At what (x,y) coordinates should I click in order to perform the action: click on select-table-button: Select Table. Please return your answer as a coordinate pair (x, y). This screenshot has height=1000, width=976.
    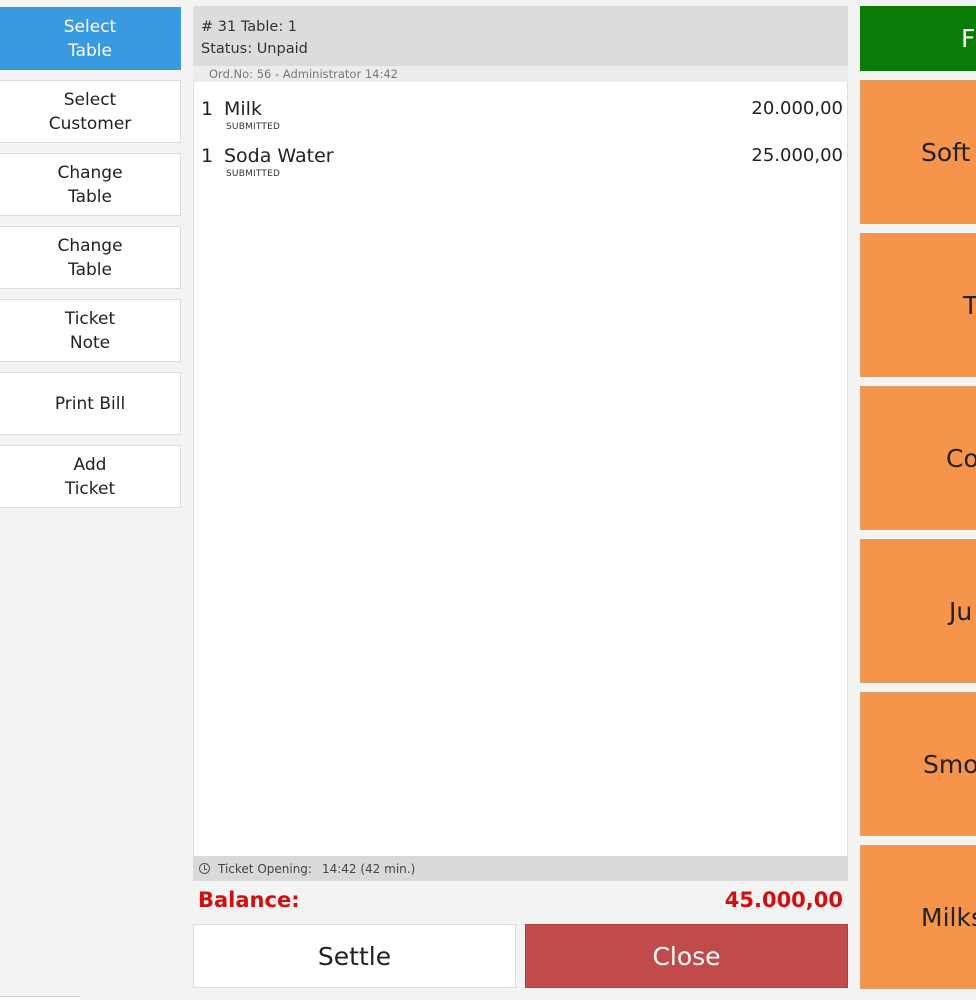
    Looking at the image, I should click on (90, 38).